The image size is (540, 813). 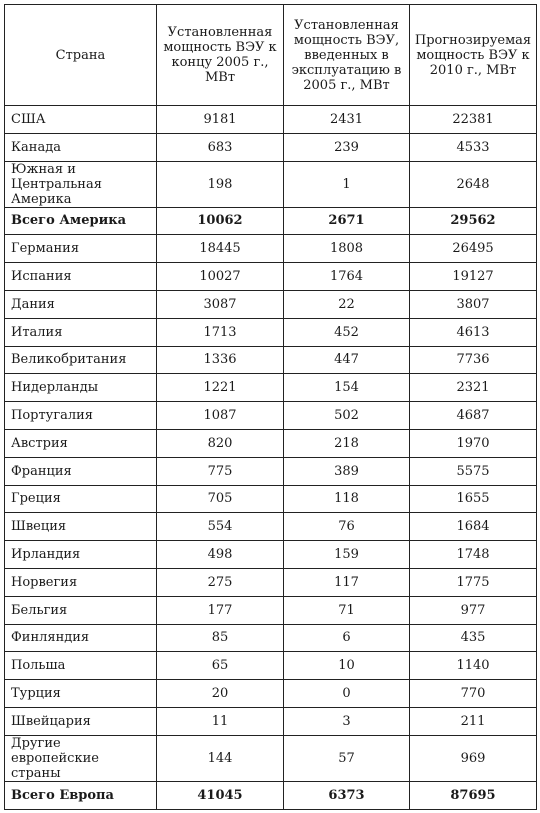 What do you see at coordinates (473, 221) in the screenshot?
I see `forecast-2010-cell: 29562` at bounding box center [473, 221].